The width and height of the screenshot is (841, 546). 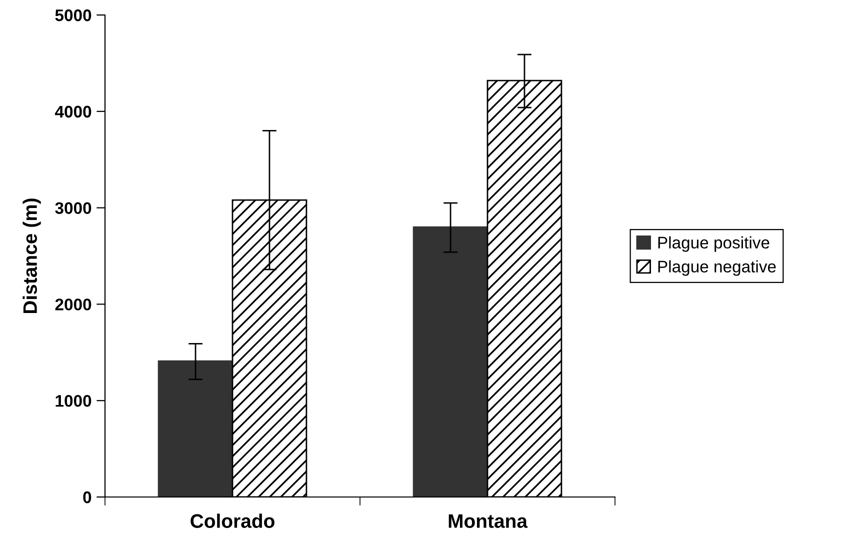 What do you see at coordinates (73, 208) in the screenshot?
I see `y-tick-label: 3000` at bounding box center [73, 208].